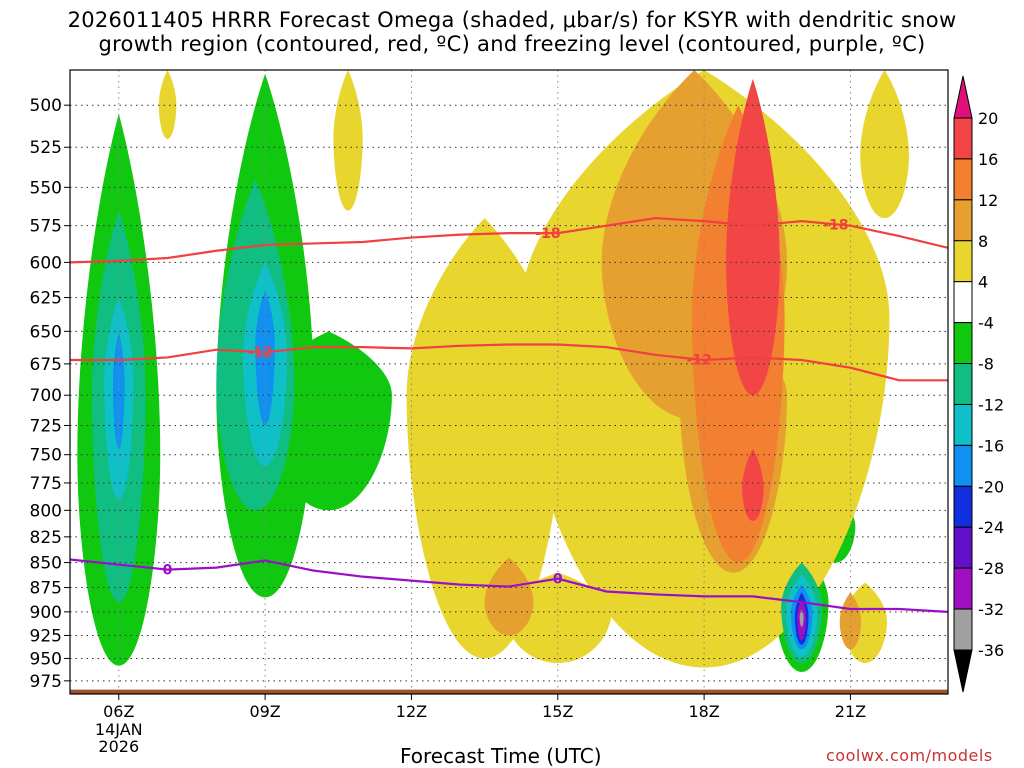 The image size is (1024, 768). I want to click on y-tick-label-775: 775, so click(46, 484).